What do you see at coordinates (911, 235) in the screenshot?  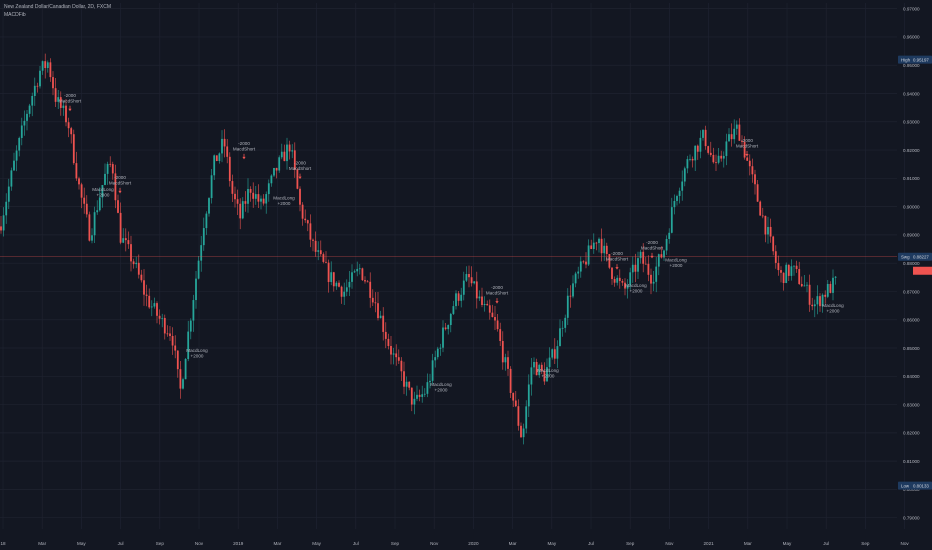 I see `y-tick-label: 0.89000` at bounding box center [911, 235].